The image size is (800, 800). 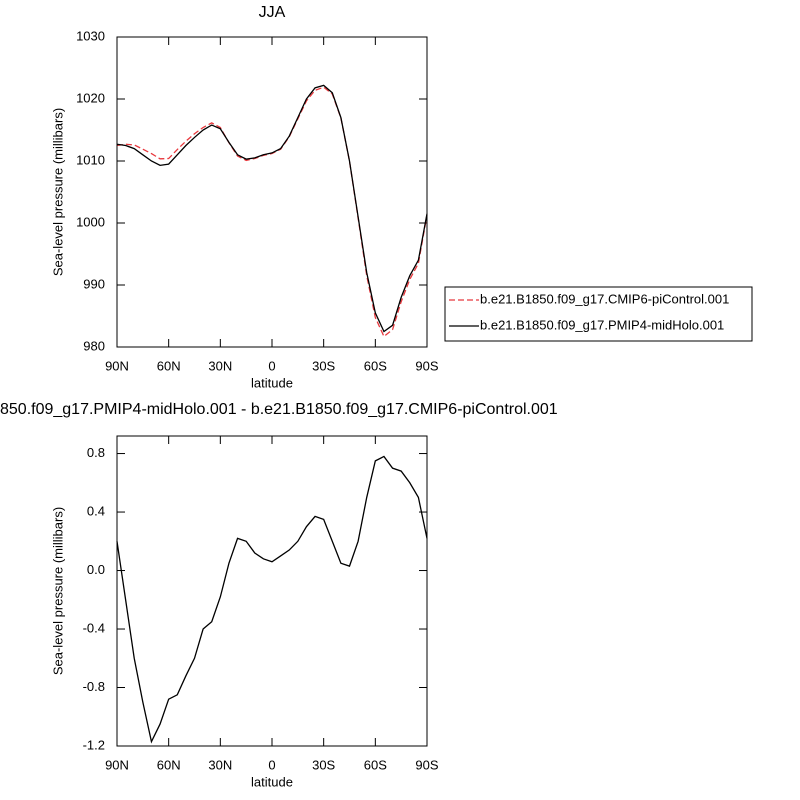 What do you see at coordinates (94, 283) in the screenshot?
I see `y-tick-label: 990` at bounding box center [94, 283].